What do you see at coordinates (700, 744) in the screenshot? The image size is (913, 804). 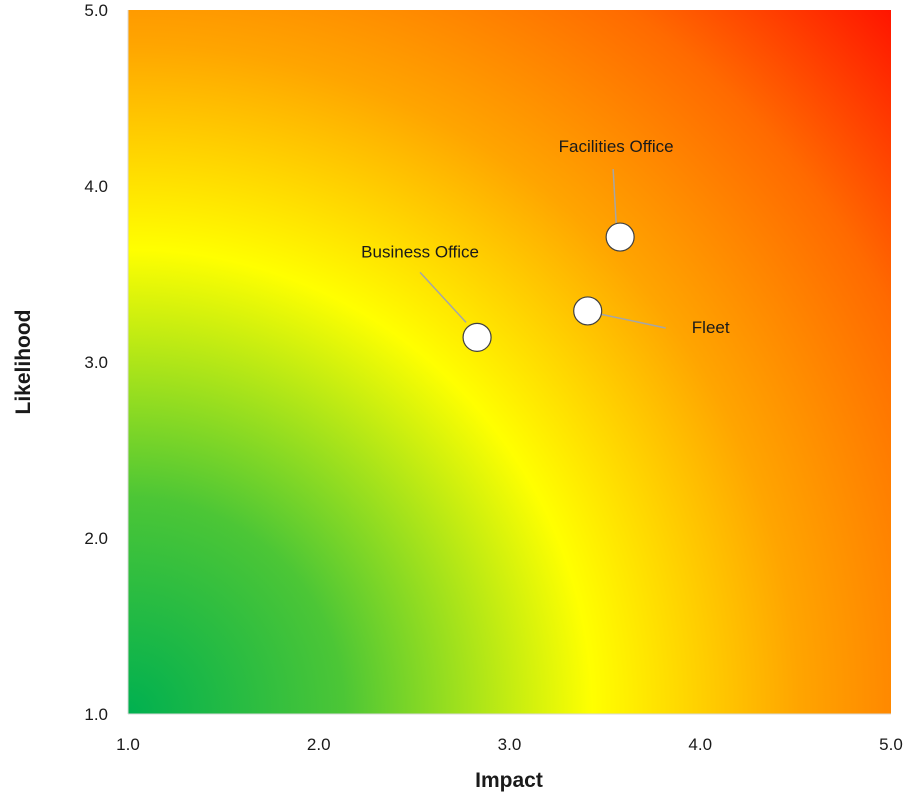 I see `x-tick-label: 4.0` at bounding box center [700, 744].